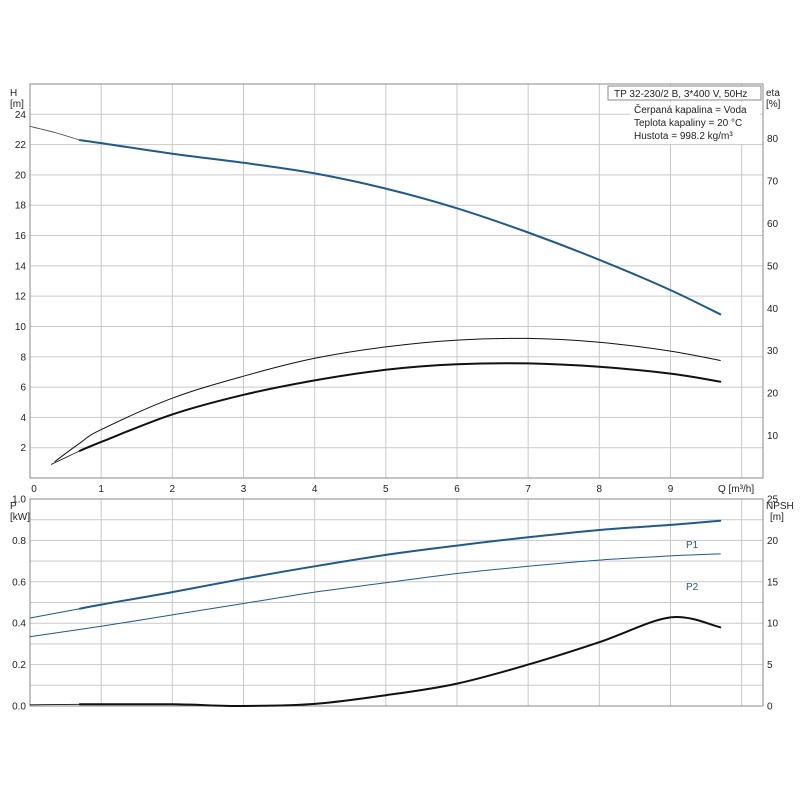 The width and height of the screenshot is (800, 800). Describe the element at coordinates (21, 175) in the screenshot. I see `top-left-tick-label: 20` at that location.